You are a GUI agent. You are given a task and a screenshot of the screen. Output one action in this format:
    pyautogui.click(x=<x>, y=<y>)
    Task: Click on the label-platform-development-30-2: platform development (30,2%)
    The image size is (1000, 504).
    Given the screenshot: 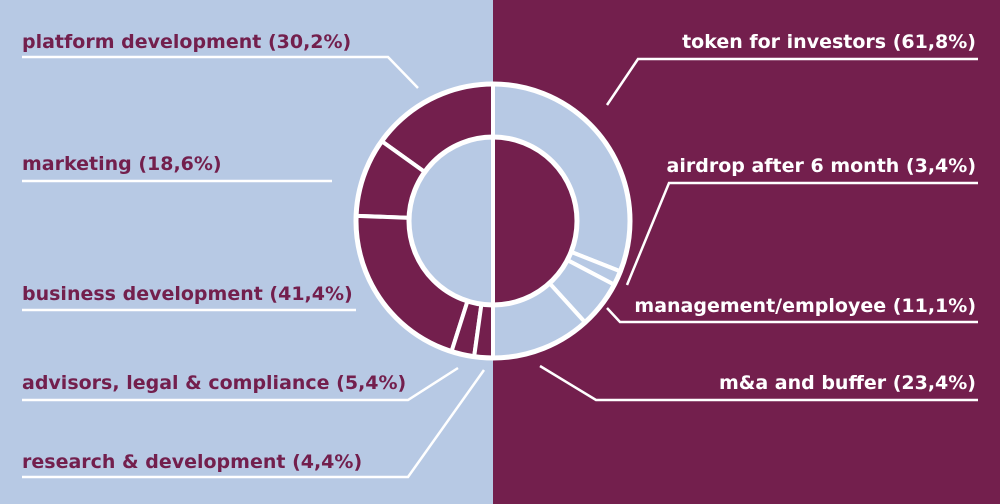 What is the action you would take?
    pyautogui.click(x=186, y=42)
    